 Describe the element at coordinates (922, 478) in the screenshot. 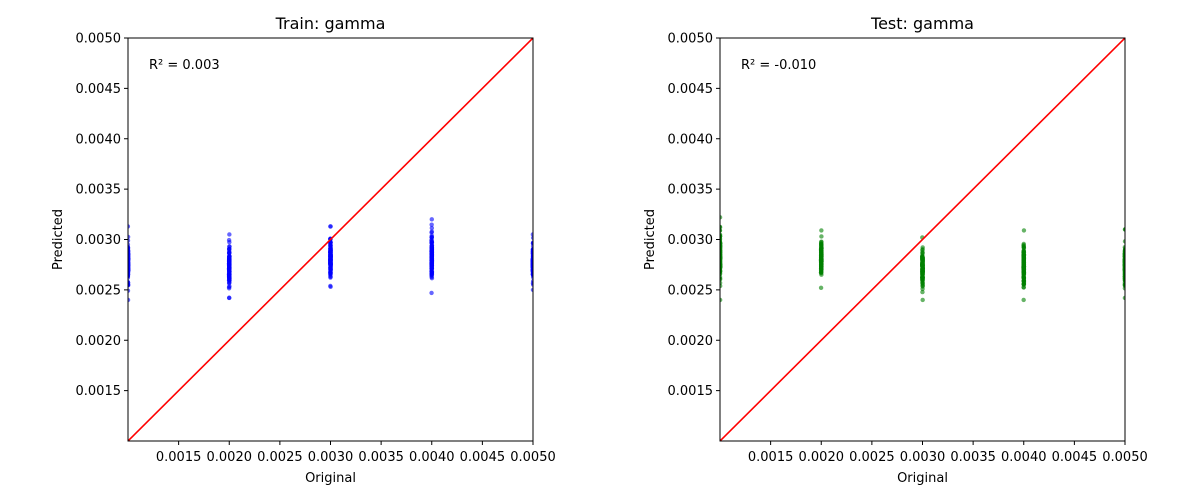

I see `x-axis-label: Original` at that location.